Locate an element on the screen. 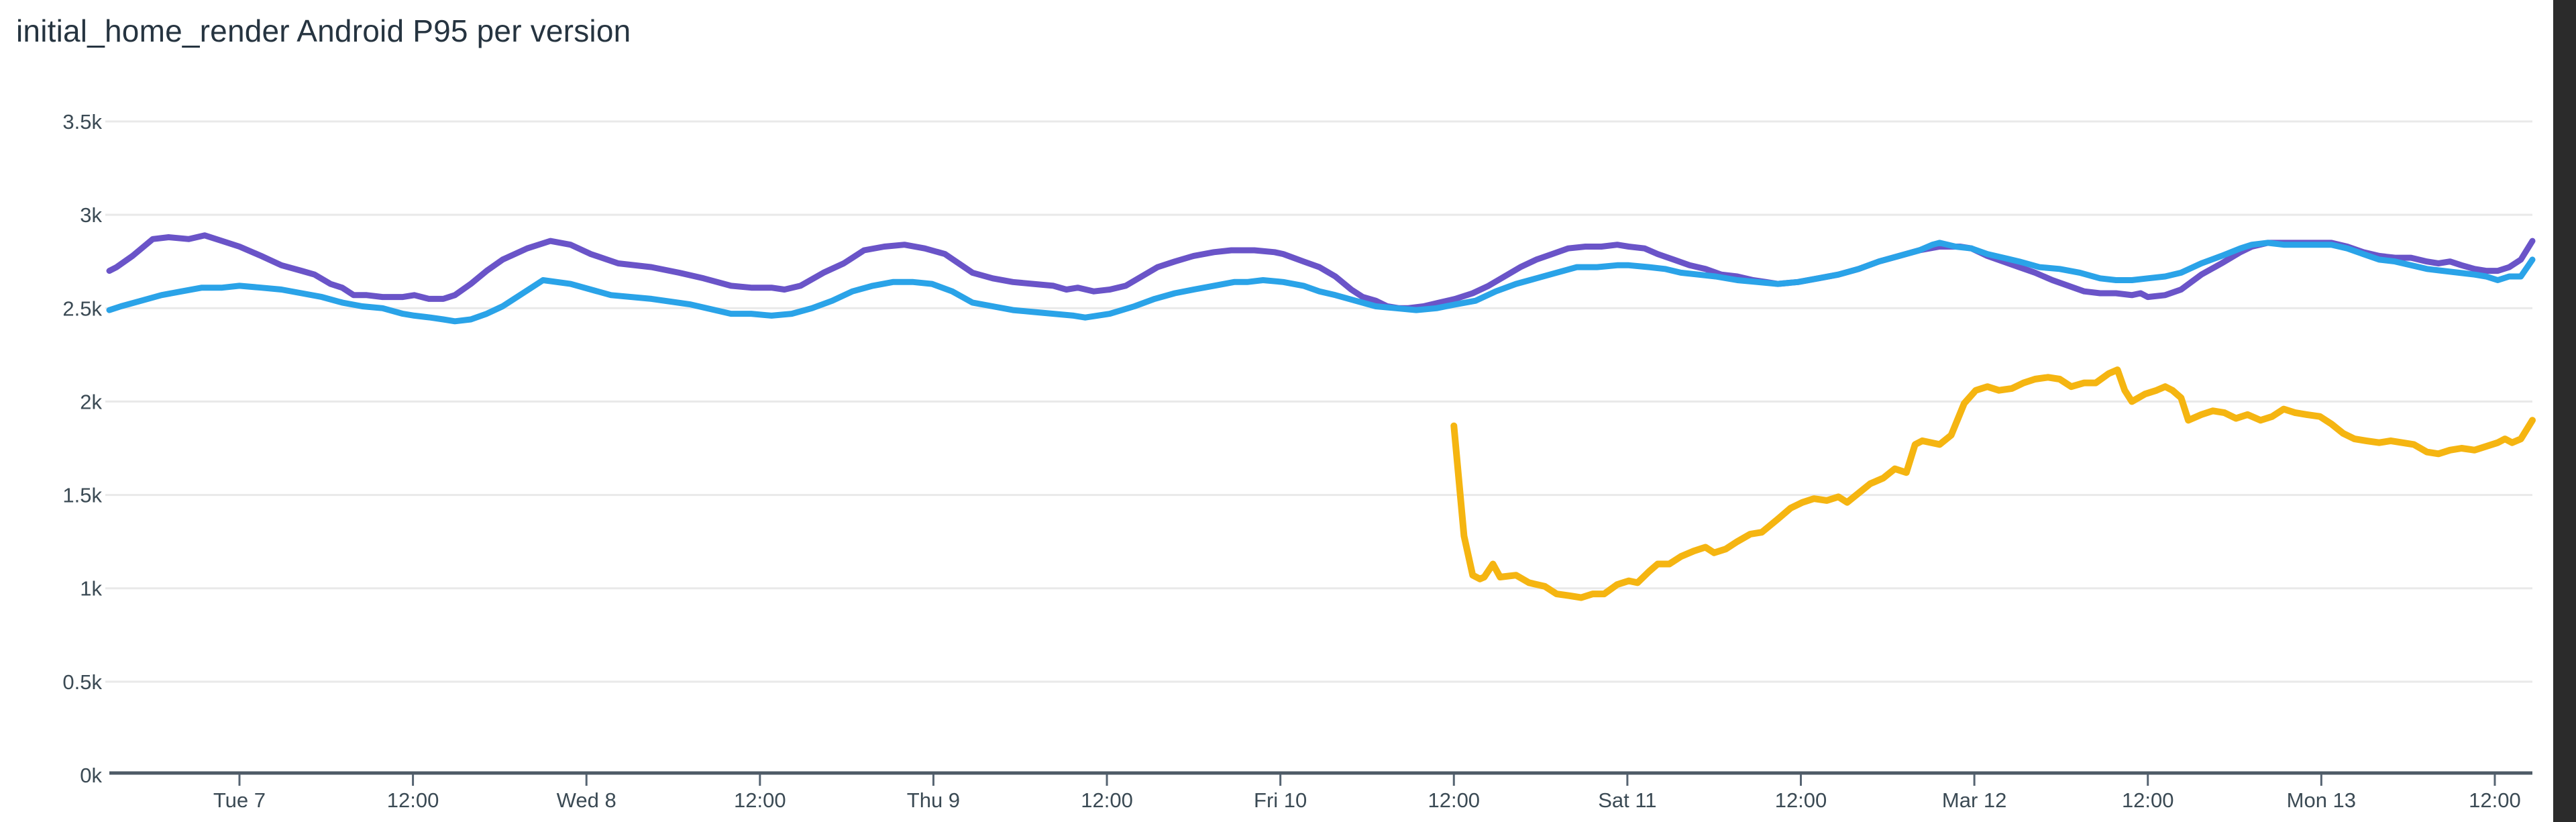  svg-text: Tue 7 is located at coordinates (239, 800).